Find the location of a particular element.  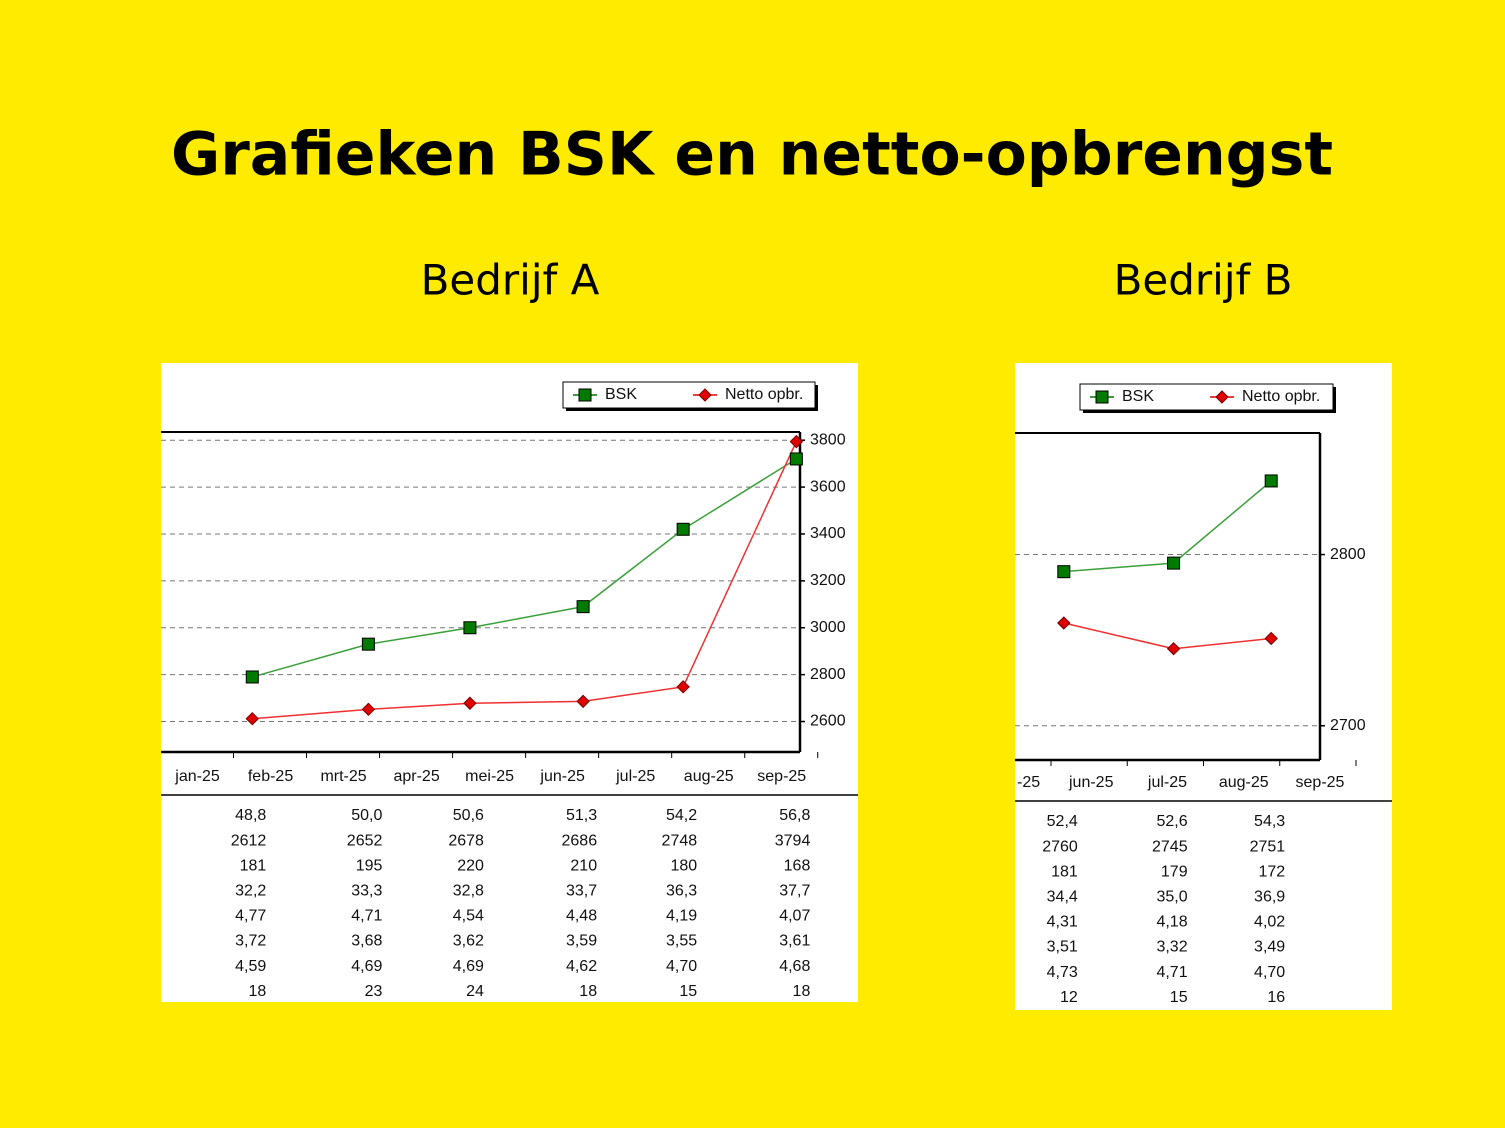

table-cell: 32,2 is located at coordinates (250, 891).